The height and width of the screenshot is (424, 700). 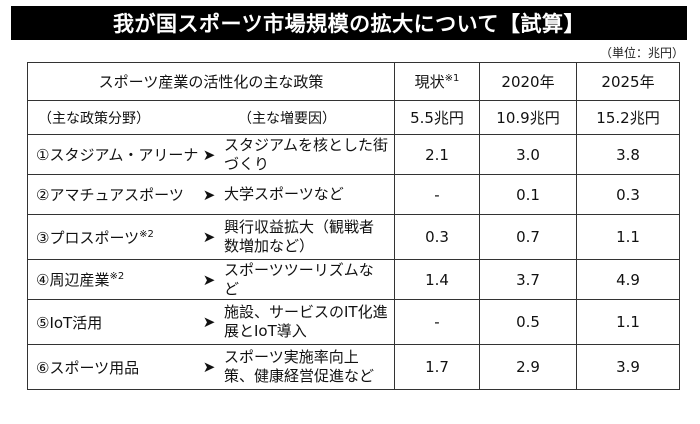 What do you see at coordinates (95, 237) in the screenshot?
I see `policy-field: ③プロスポーツ※2` at bounding box center [95, 237].